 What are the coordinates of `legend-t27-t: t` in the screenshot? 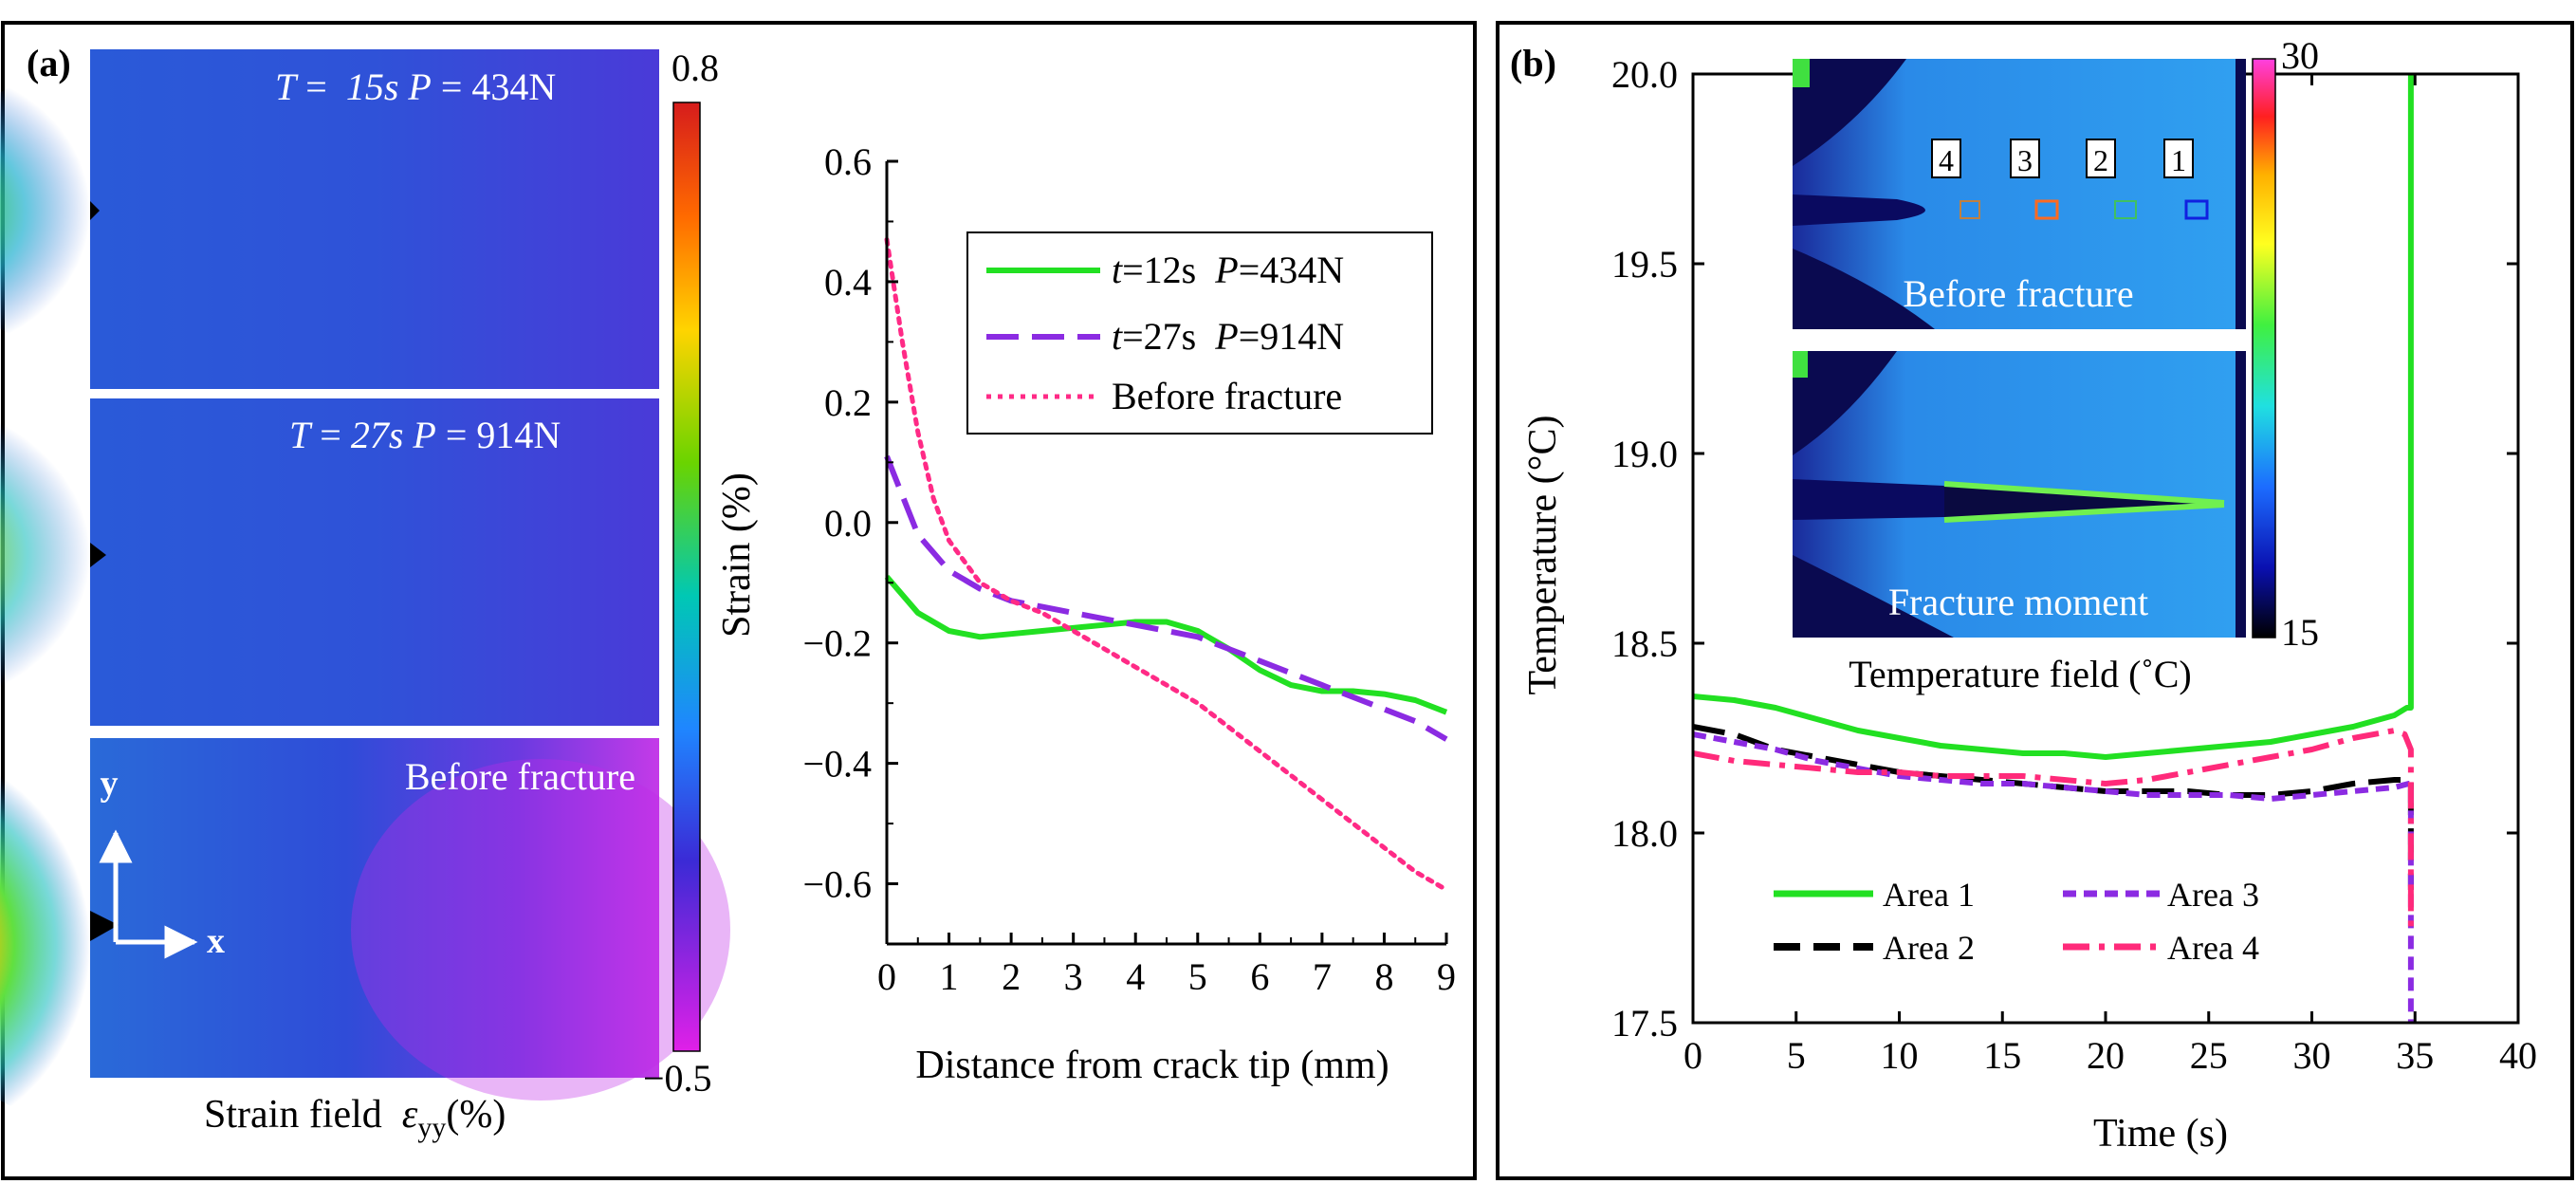 It's located at (1117, 336).